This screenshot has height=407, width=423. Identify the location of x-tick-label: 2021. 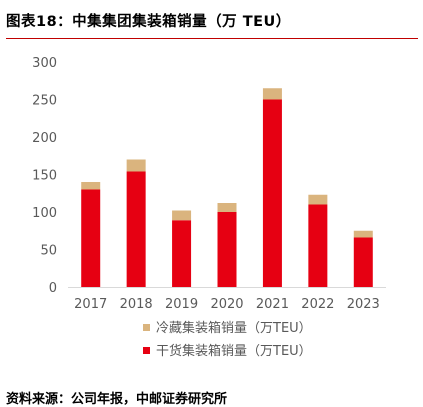
(272, 304).